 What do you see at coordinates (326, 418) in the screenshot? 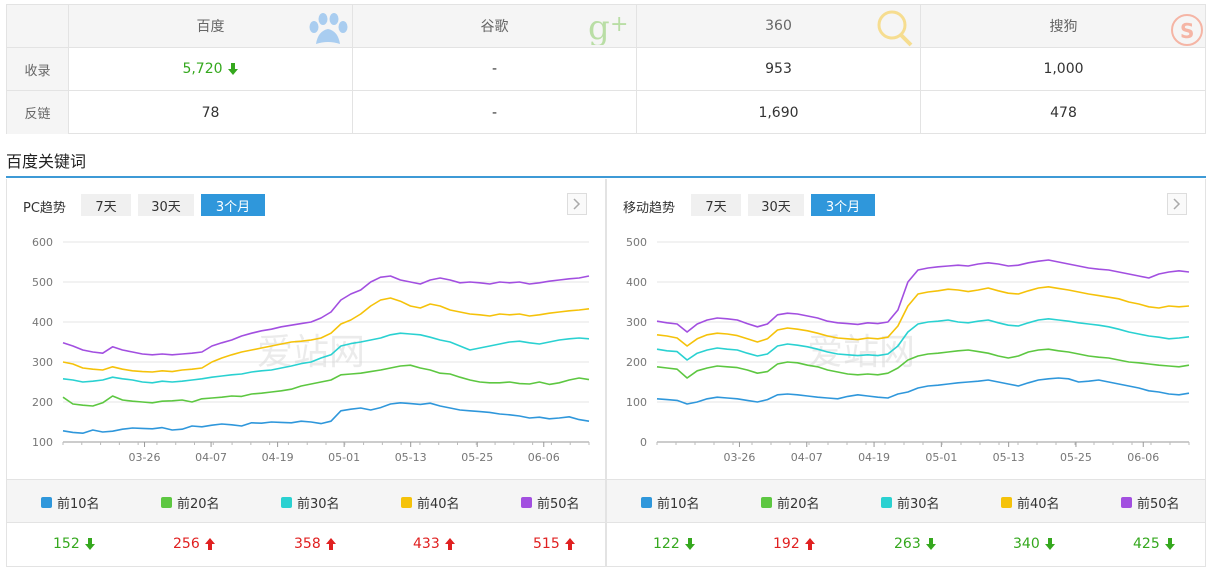
I see `series-line-前10名` at bounding box center [326, 418].